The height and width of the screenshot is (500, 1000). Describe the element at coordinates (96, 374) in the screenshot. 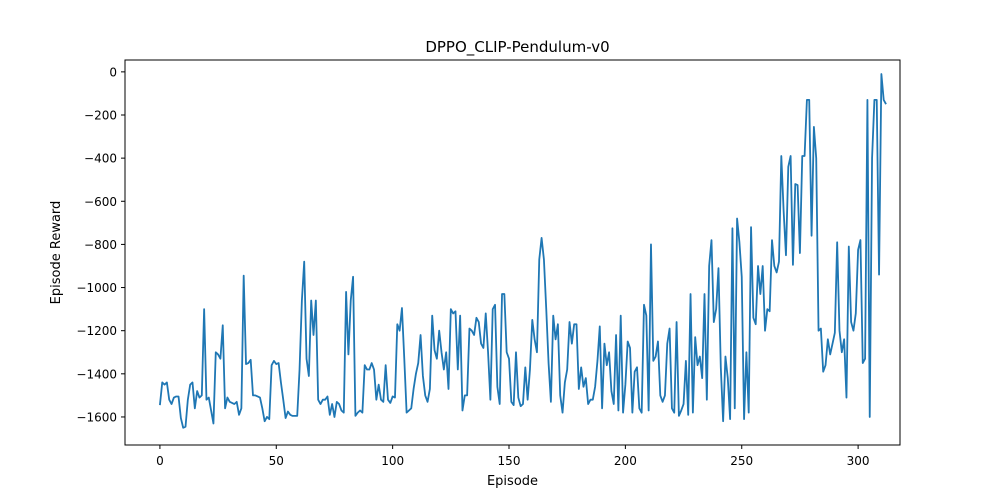

I see `y-tick-label: −1400` at that location.